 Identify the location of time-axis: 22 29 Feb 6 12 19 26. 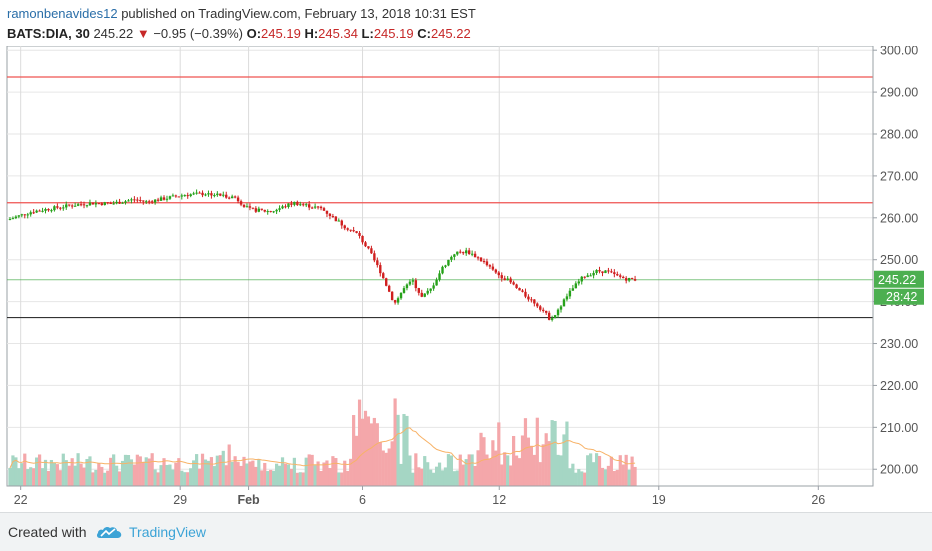
(440, 496).